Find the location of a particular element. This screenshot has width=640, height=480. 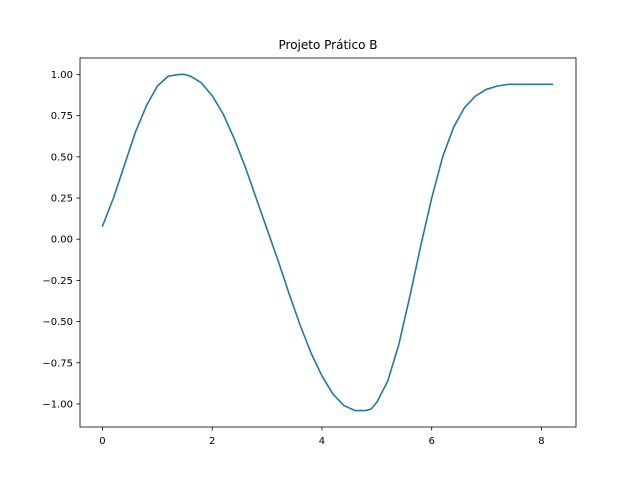

y-tick-label: 0.75 is located at coordinates (62, 116).